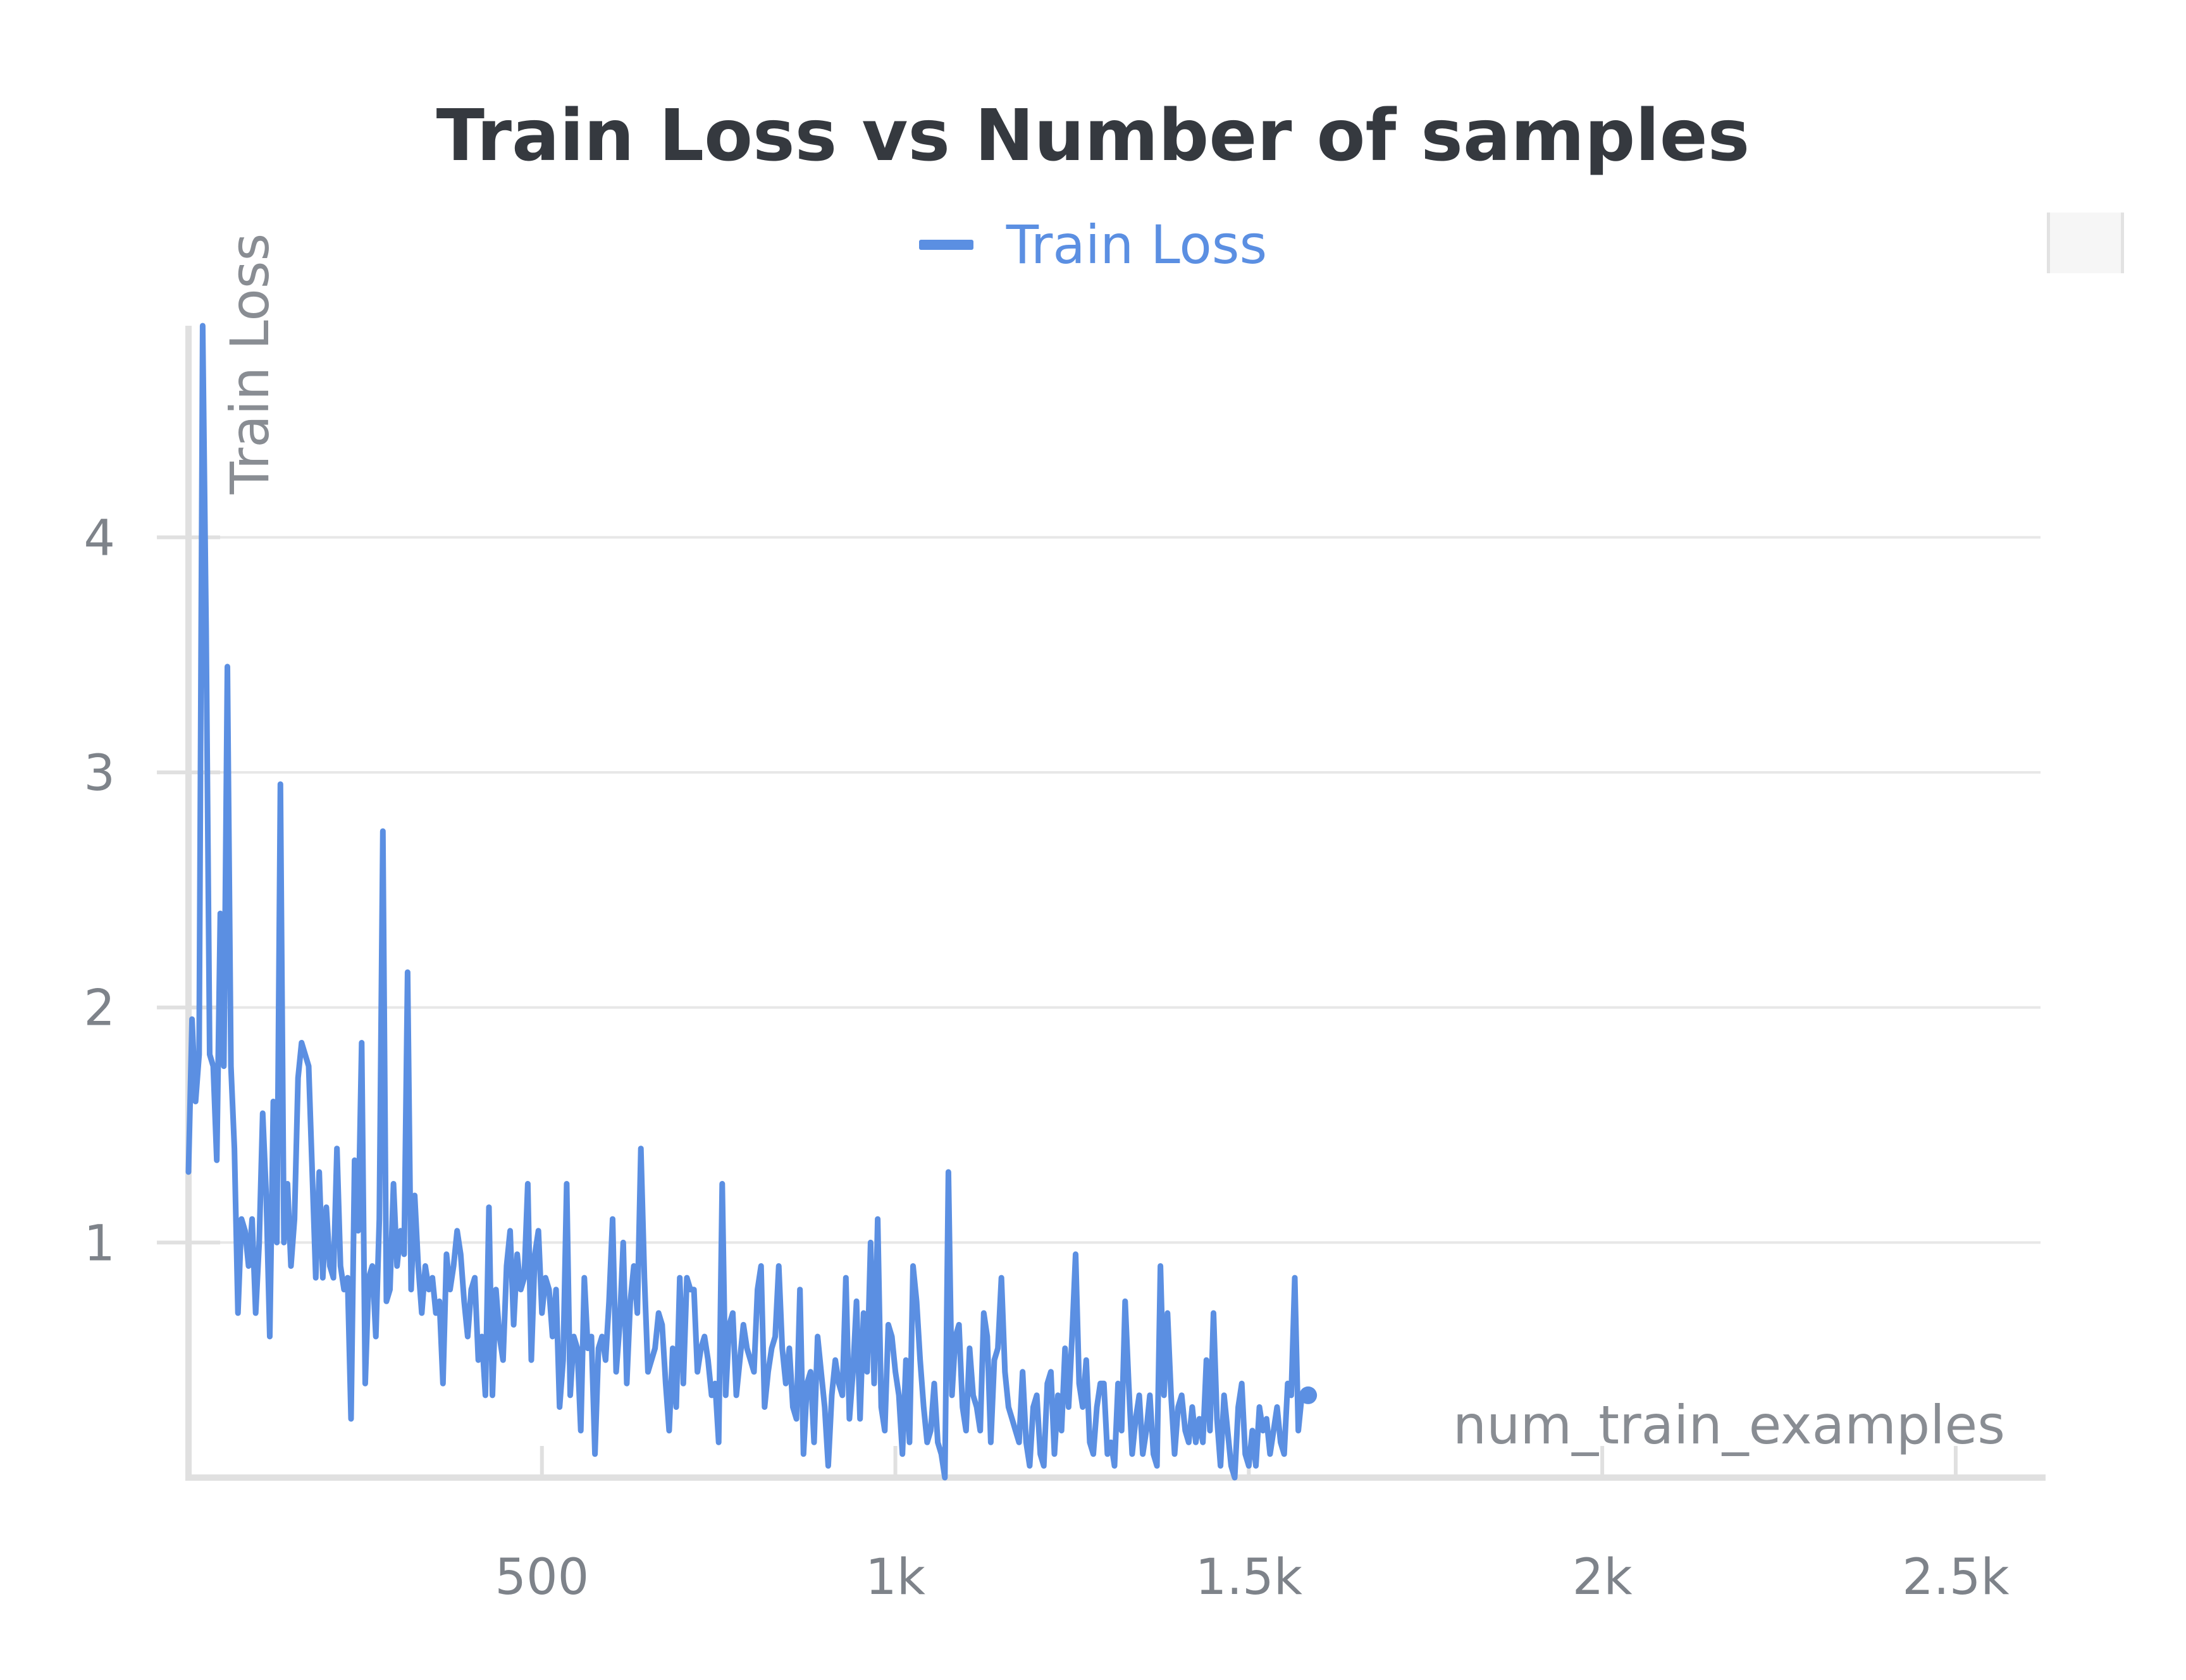 Image resolution: width=2186 pixels, height=1680 pixels. What do you see at coordinates (250, 364) in the screenshot?
I see `y-axis-label: Train Loss` at bounding box center [250, 364].